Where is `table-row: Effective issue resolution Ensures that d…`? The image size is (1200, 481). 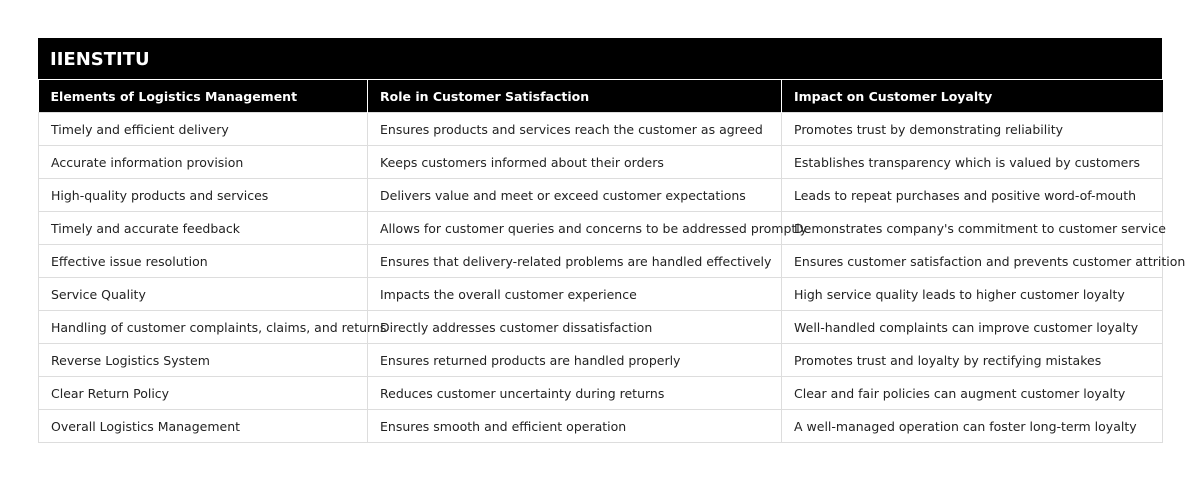
table-row: Effective issue resolution Ensures that d… is located at coordinates (611, 261).